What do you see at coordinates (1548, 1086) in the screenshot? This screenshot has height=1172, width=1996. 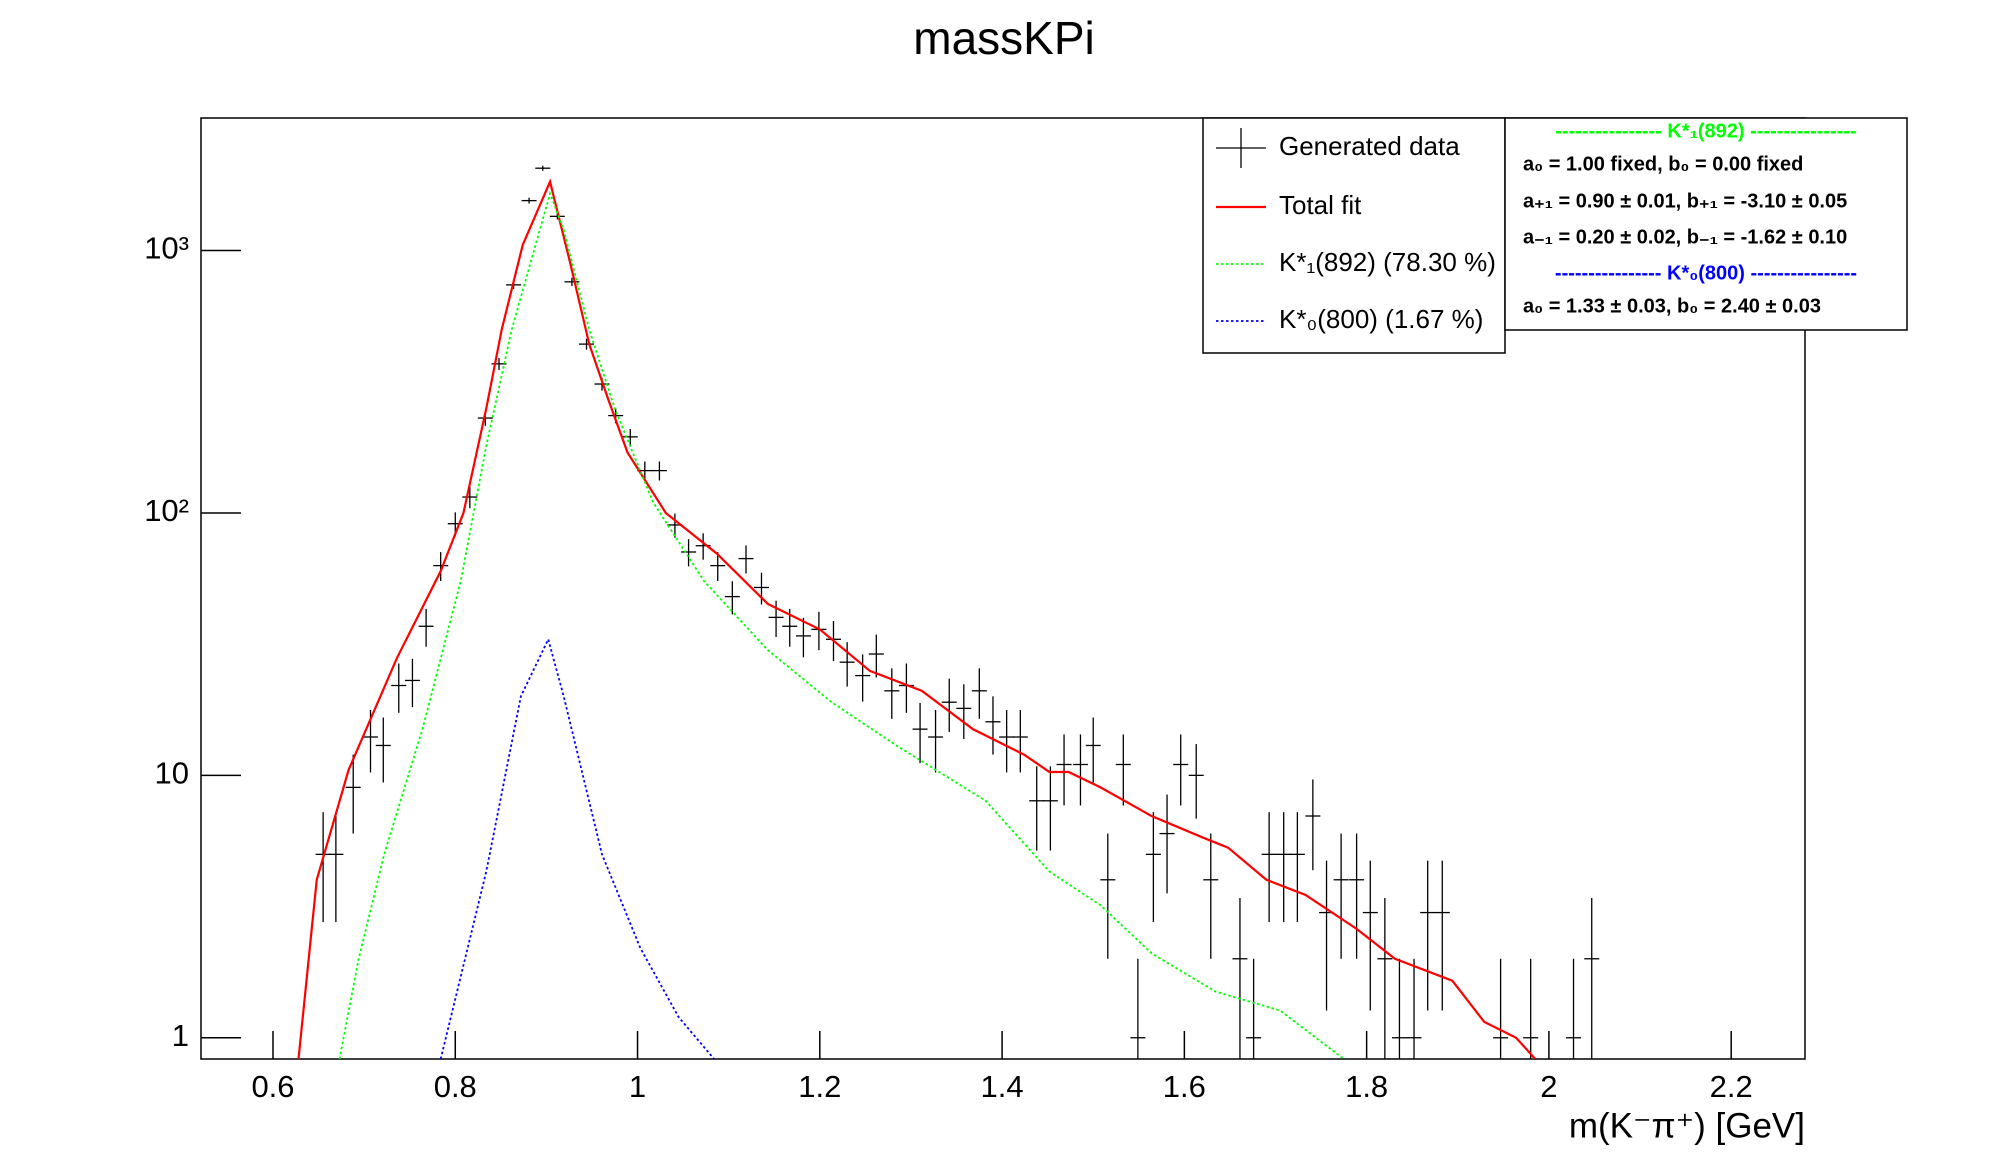 I see `x-tick-label: 2` at bounding box center [1548, 1086].